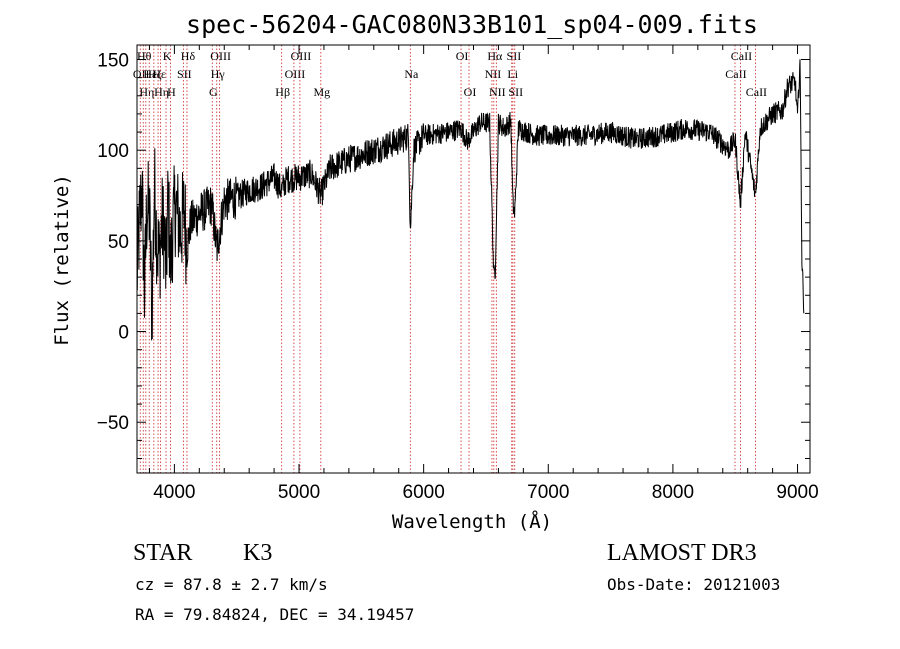  Describe the element at coordinates (299, 492) in the screenshot. I see `x-tick-label: 5000` at that location.